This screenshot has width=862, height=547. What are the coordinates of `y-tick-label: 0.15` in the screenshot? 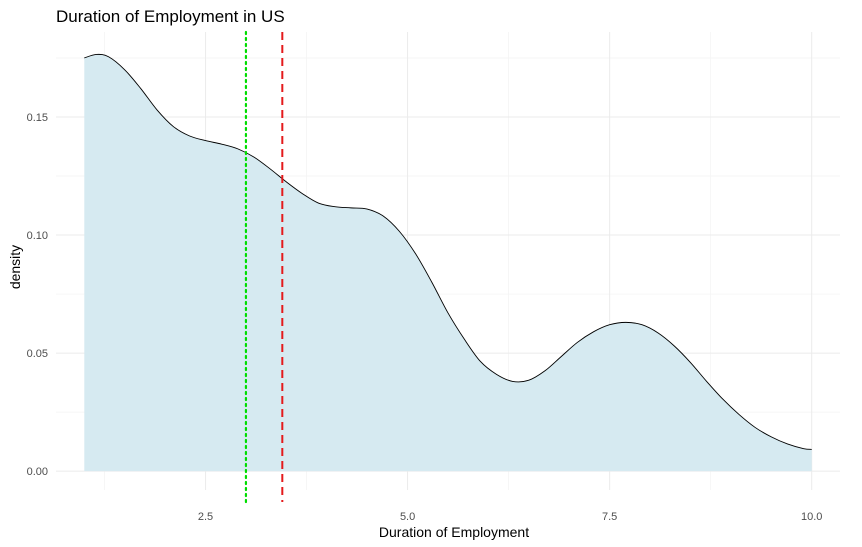 It's located at (37, 118).